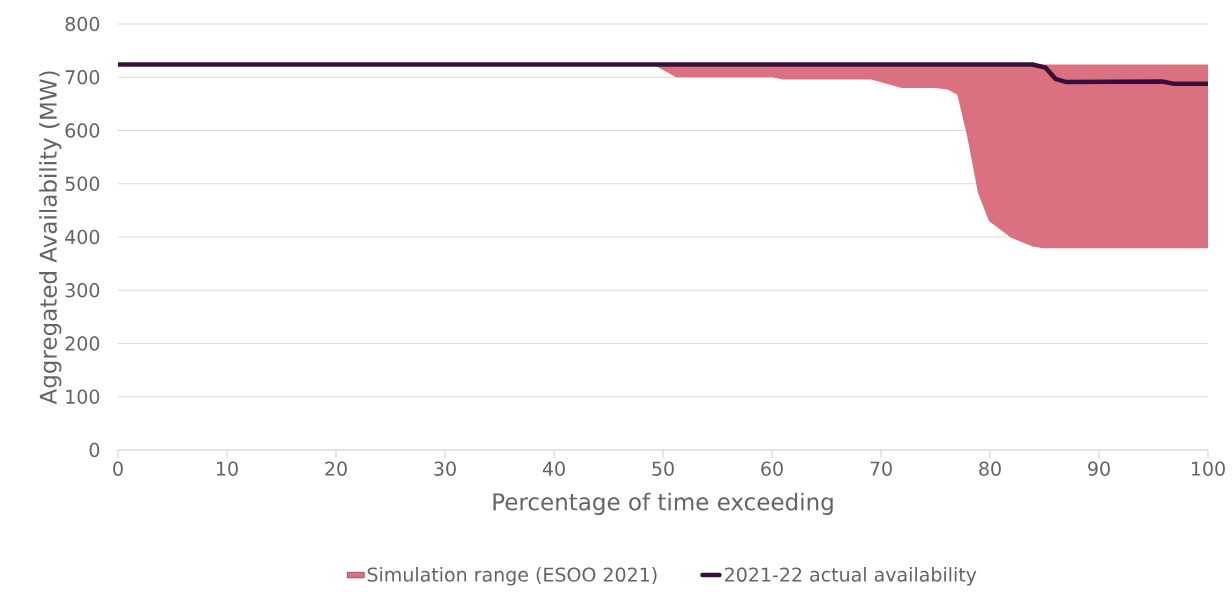 The image size is (1232, 592). What do you see at coordinates (553, 468) in the screenshot?
I see `x-tick-label: 40` at bounding box center [553, 468].